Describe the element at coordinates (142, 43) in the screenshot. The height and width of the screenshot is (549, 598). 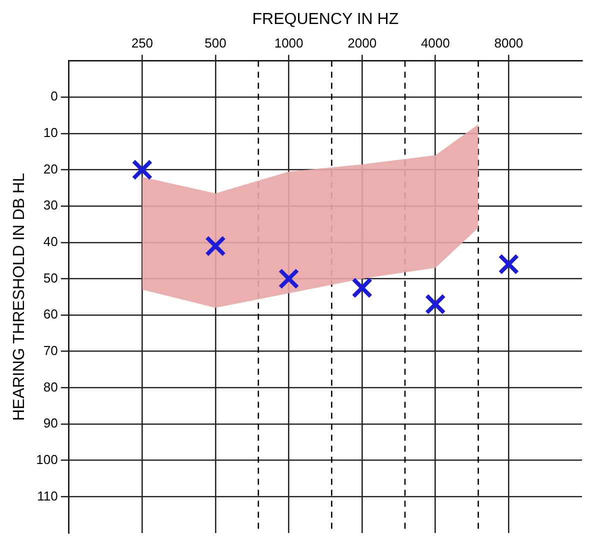
I see `x-tick-label: 250` at that location.